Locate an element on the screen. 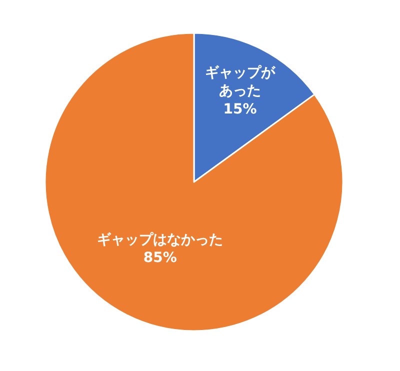 The height and width of the screenshot is (371, 400). slice-label: ギャップはなかった is located at coordinates (160, 239).